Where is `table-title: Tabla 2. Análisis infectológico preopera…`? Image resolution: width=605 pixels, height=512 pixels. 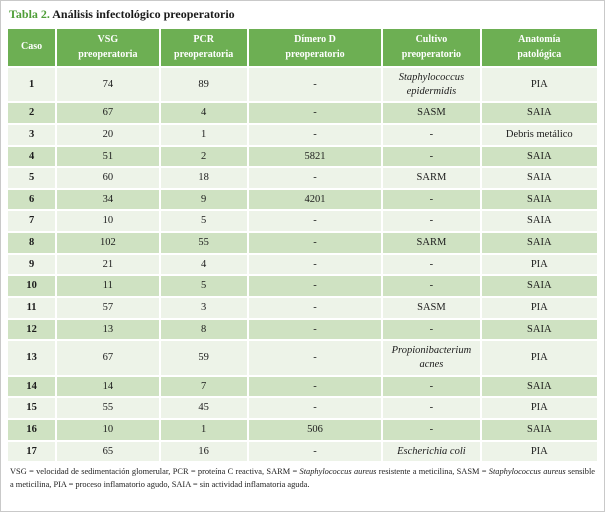 table-title: Tabla 2. Análisis infectológico preopera… is located at coordinates (302, 14).